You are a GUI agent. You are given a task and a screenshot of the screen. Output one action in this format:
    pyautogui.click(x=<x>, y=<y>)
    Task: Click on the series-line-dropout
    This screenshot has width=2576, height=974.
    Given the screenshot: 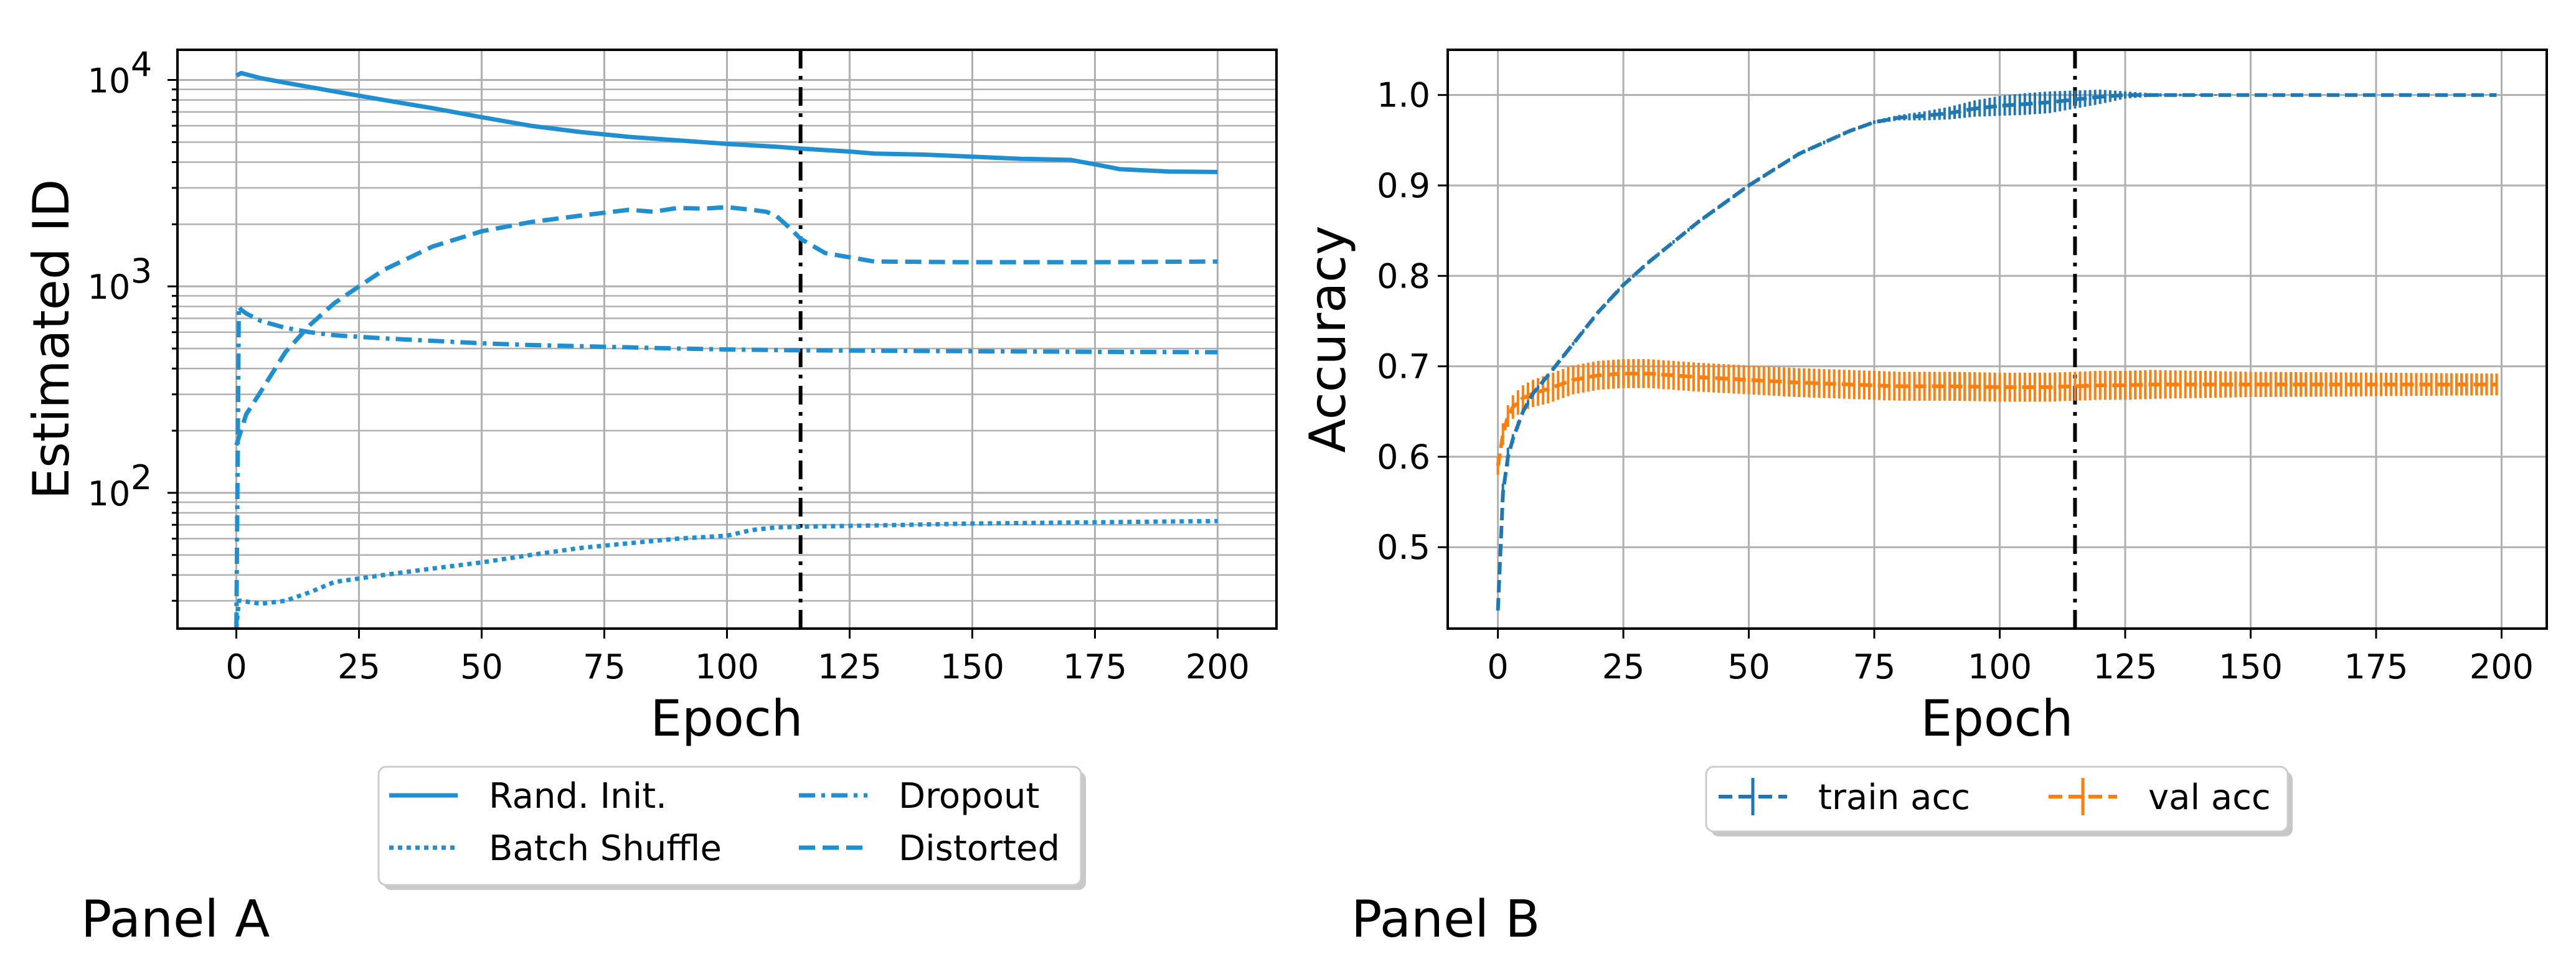 What is the action you would take?
    pyautogui.click(x=726, y=467)
    